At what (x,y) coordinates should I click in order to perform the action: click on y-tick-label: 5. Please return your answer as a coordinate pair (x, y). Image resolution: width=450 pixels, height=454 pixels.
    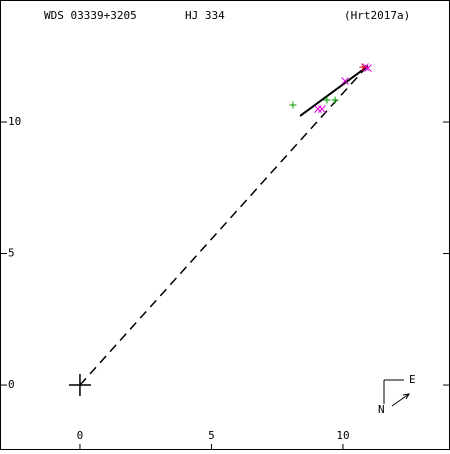
    Looking at the image, I should click on (11, 253).